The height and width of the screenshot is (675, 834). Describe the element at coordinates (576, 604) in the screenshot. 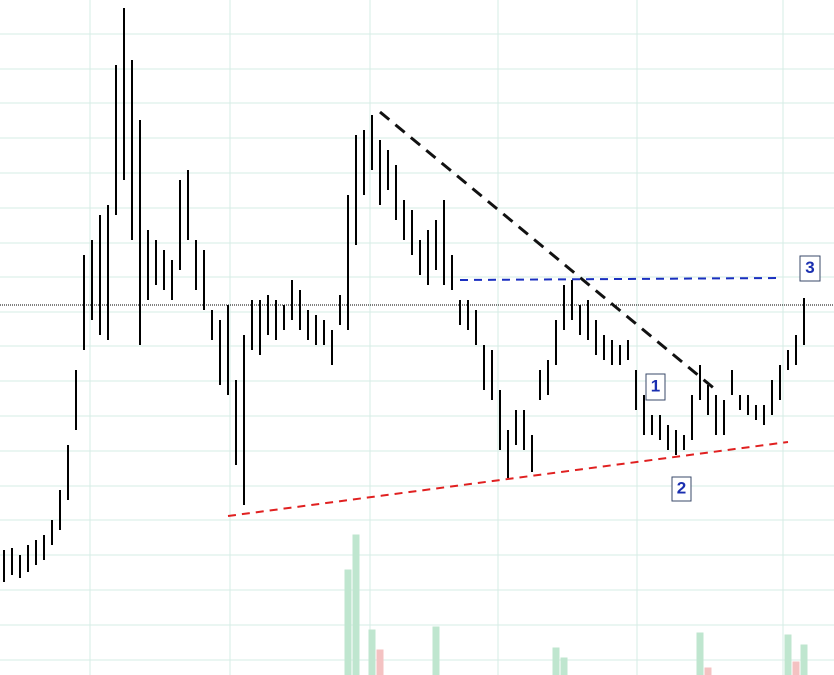

I see `volume-panel` at that location.